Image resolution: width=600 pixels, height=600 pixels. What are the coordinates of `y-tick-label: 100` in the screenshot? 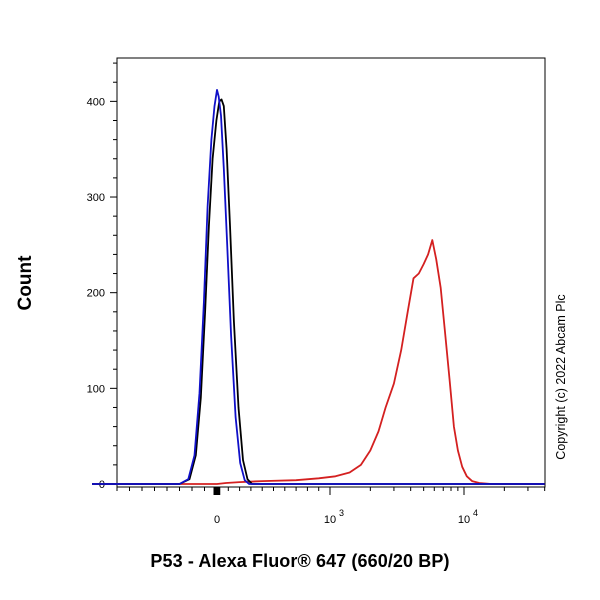 It's located at (96, 389).